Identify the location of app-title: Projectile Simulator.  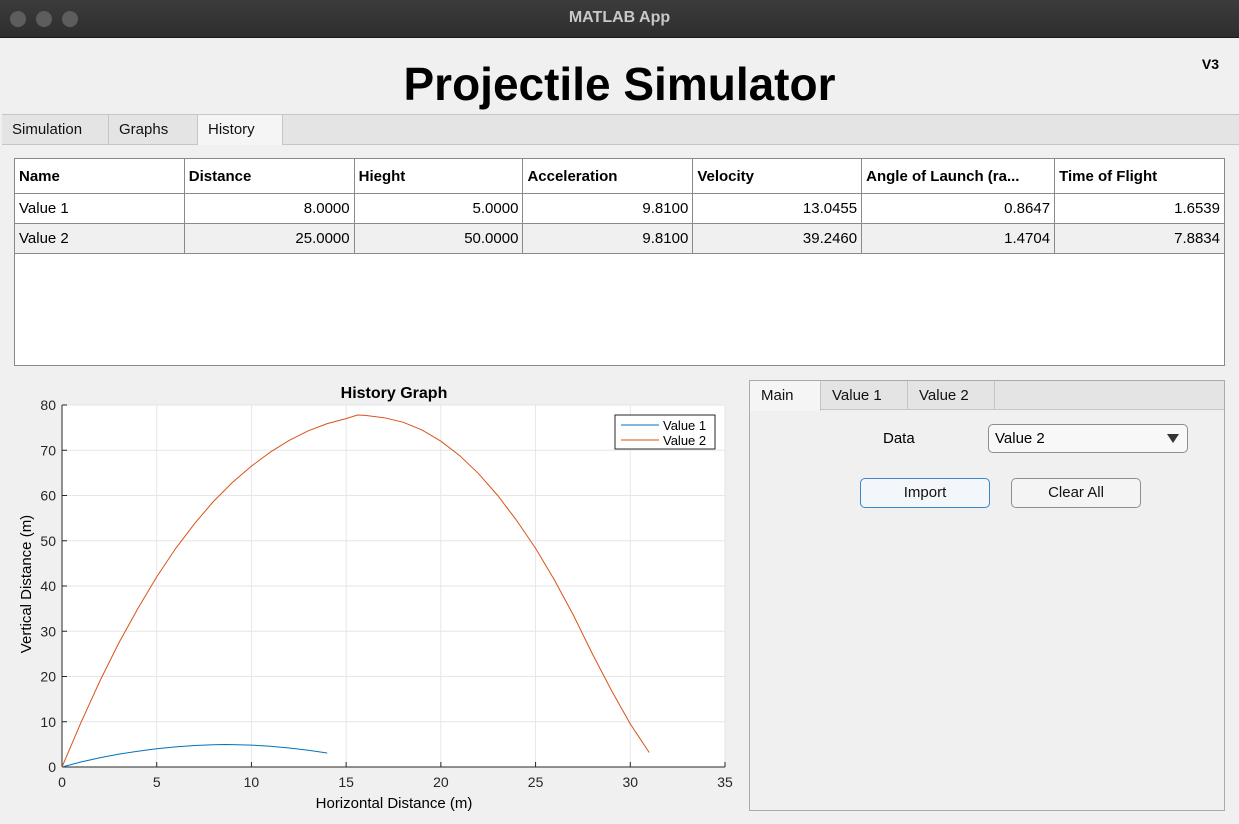
(619, 84).